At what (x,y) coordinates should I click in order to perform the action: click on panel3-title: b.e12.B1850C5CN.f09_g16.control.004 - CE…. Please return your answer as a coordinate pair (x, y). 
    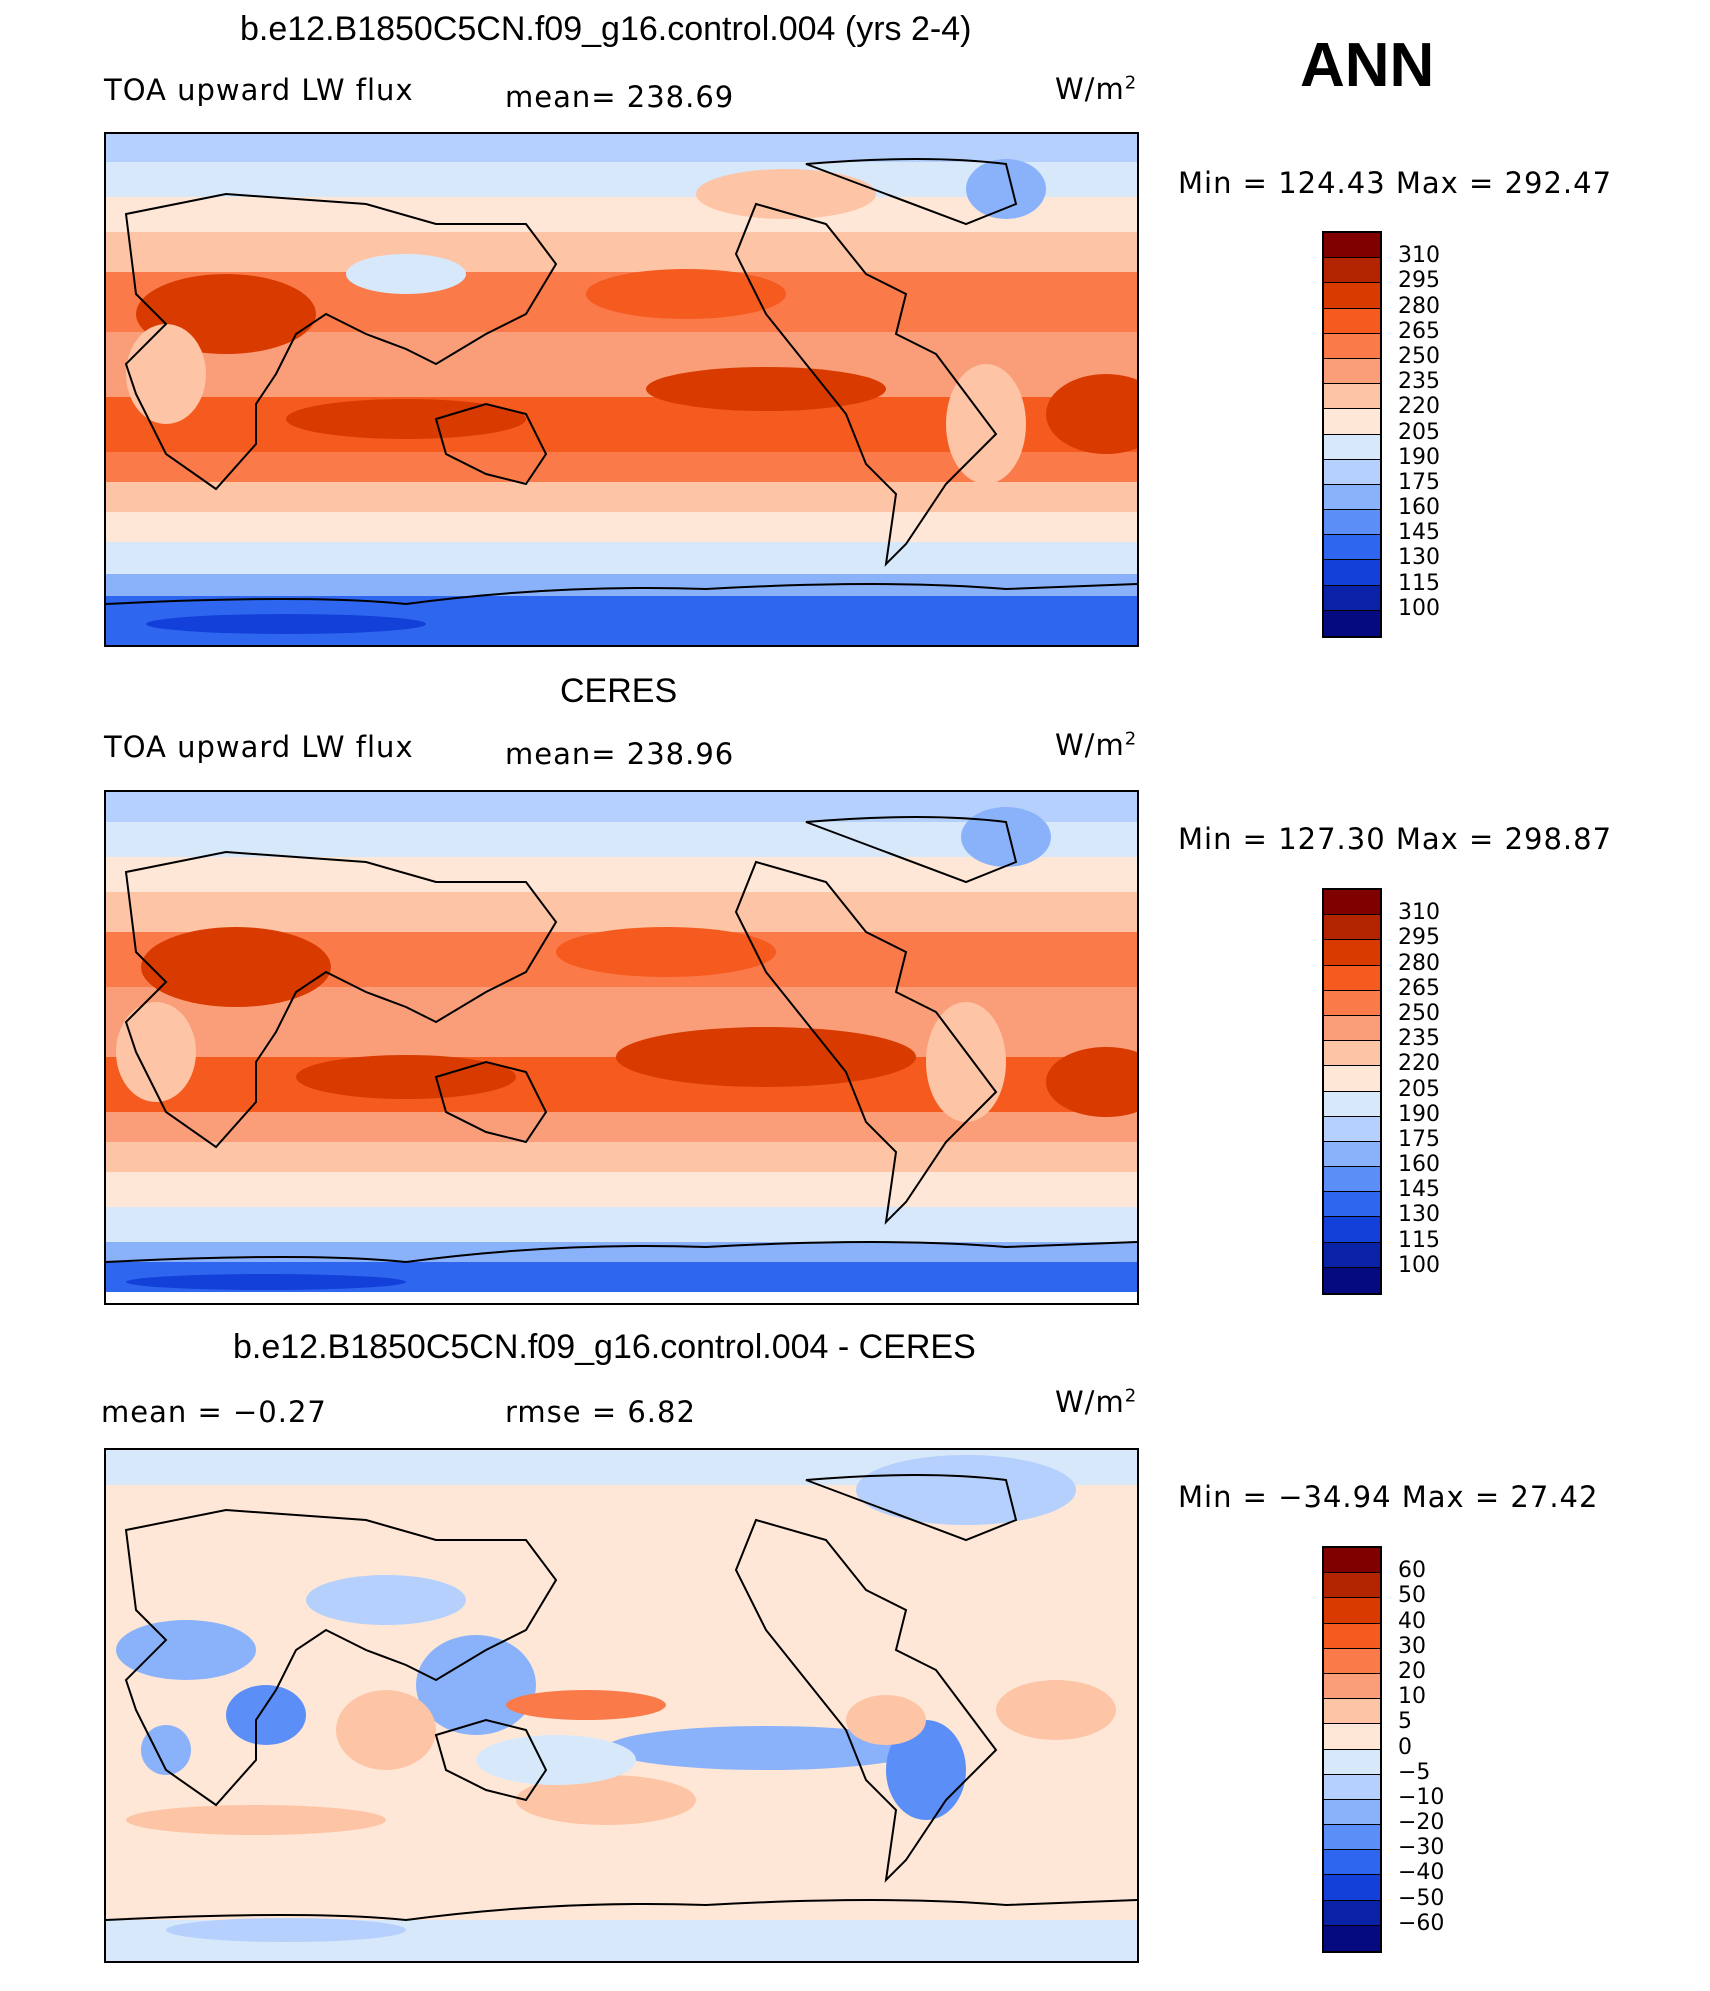
    Looking at the image, I should click on (604, 1347).